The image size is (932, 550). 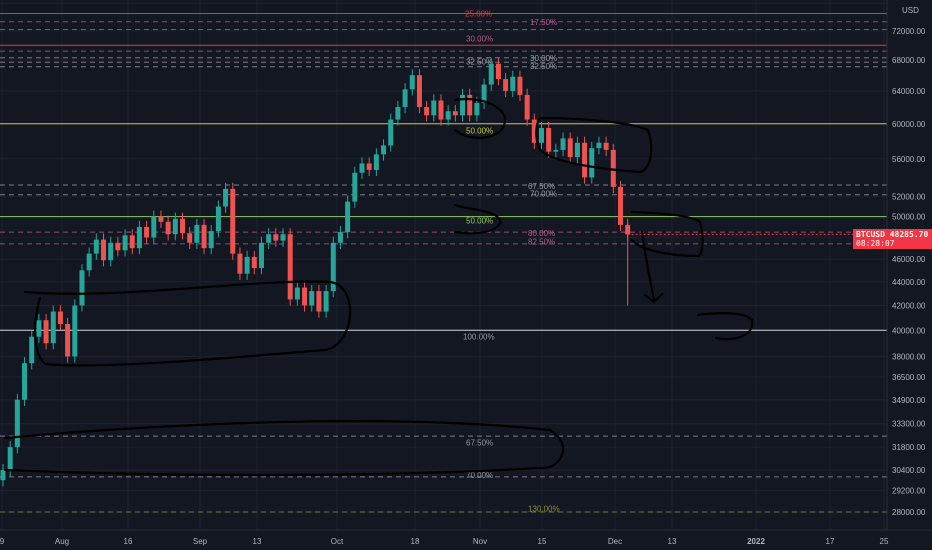 I want to click on y-tick-label: 31800.00, so click(x=909, y=447).